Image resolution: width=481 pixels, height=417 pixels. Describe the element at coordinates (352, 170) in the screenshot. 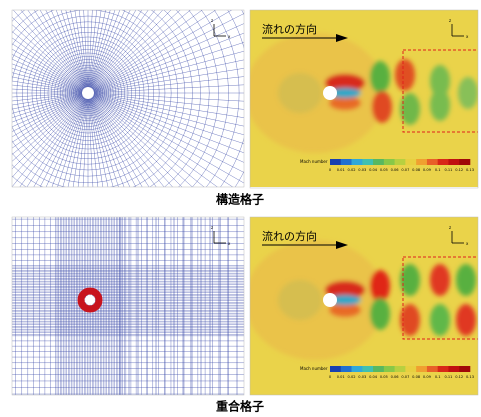

I see `colorbar-tick-label: 0.02` at that location.